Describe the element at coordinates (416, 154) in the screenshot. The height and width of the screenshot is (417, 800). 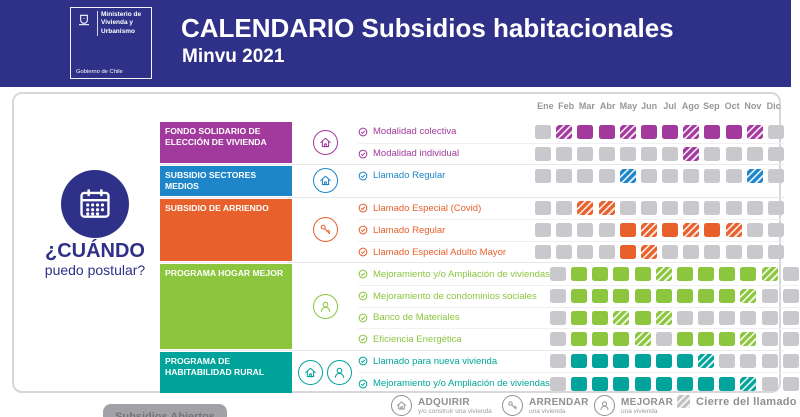
I see `subsidy-row-label: Modalidad individual` at that location.